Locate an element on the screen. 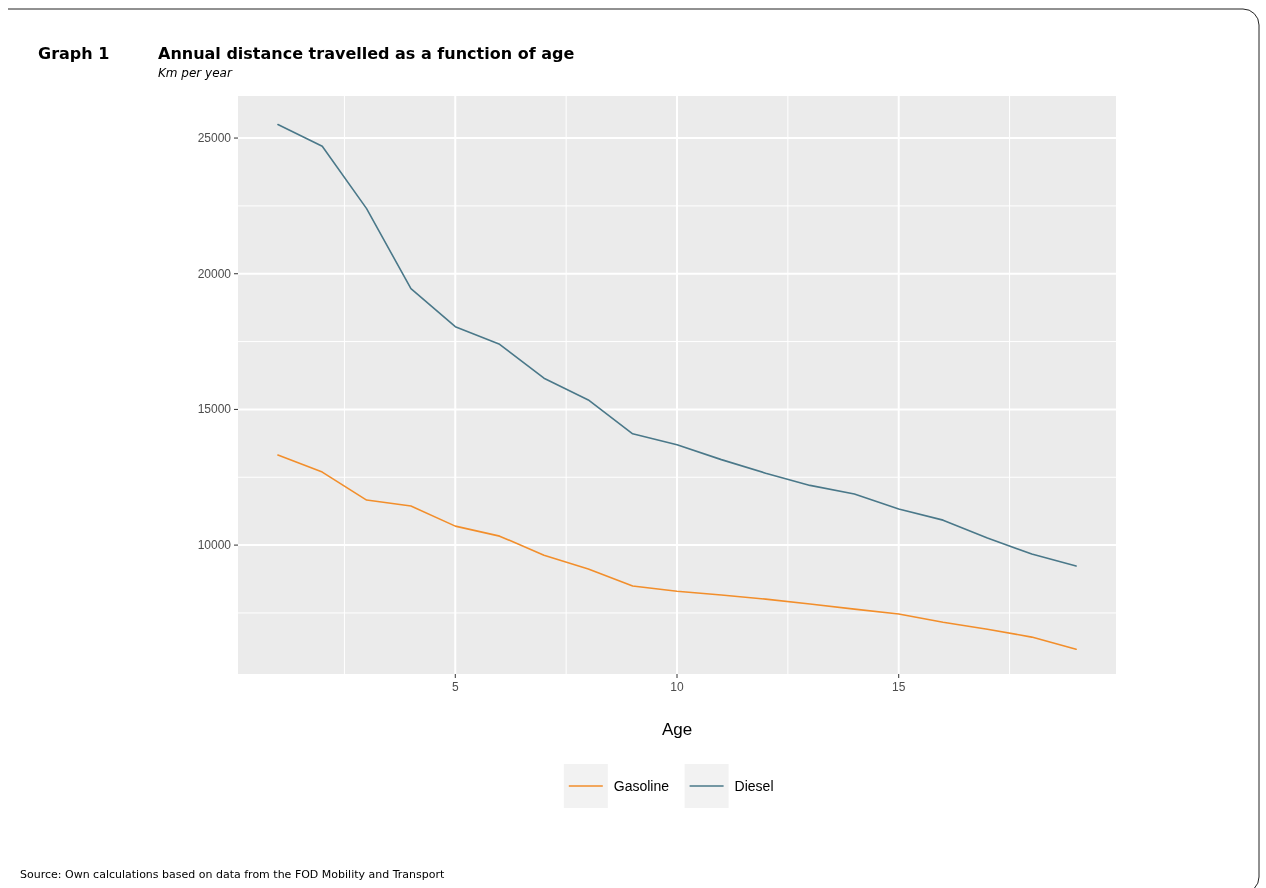 The height and width of the screenshot is (888, 1266). x-tick-label: 10 is located at coordinates (677, 687).